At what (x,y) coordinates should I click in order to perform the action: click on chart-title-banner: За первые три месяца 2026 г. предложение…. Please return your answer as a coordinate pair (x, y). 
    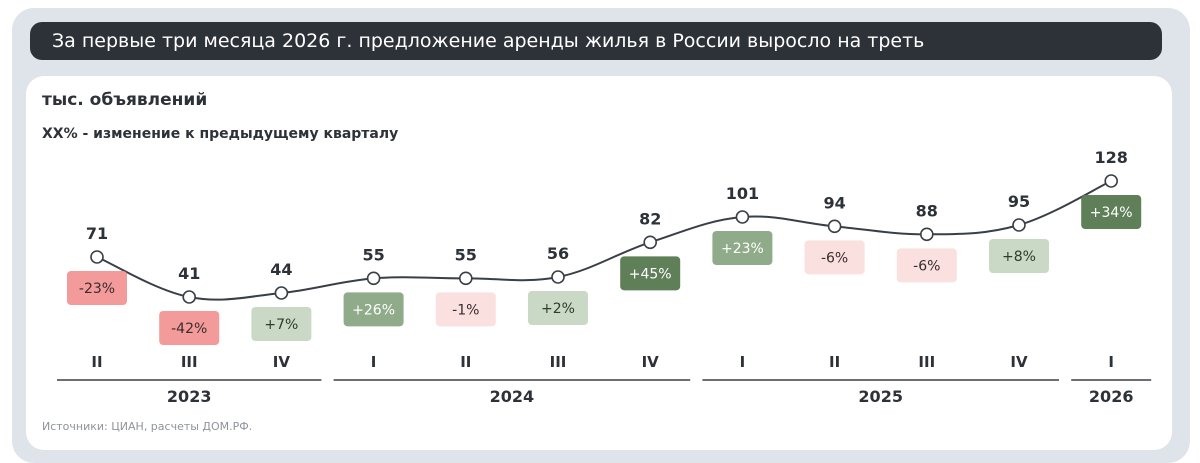
    Looking at the image, I should click on (596, 41).